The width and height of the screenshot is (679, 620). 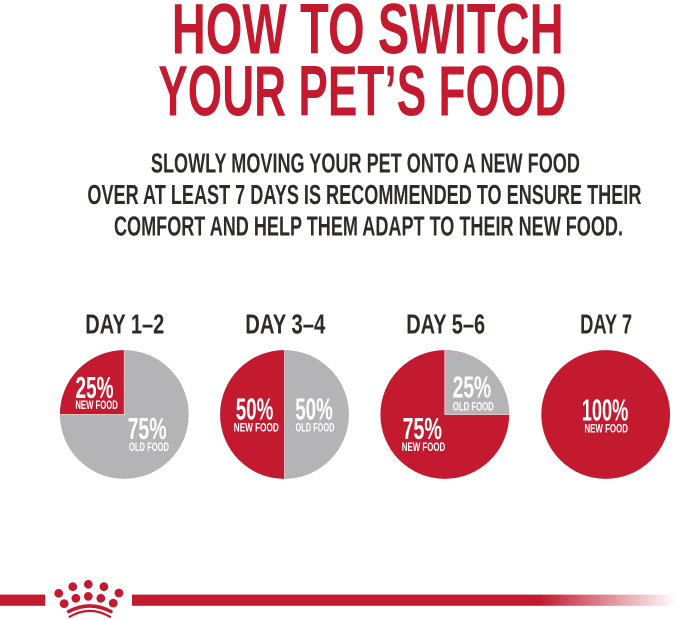 I want to click on svg-text: 100%, so click(x=605, y=410).